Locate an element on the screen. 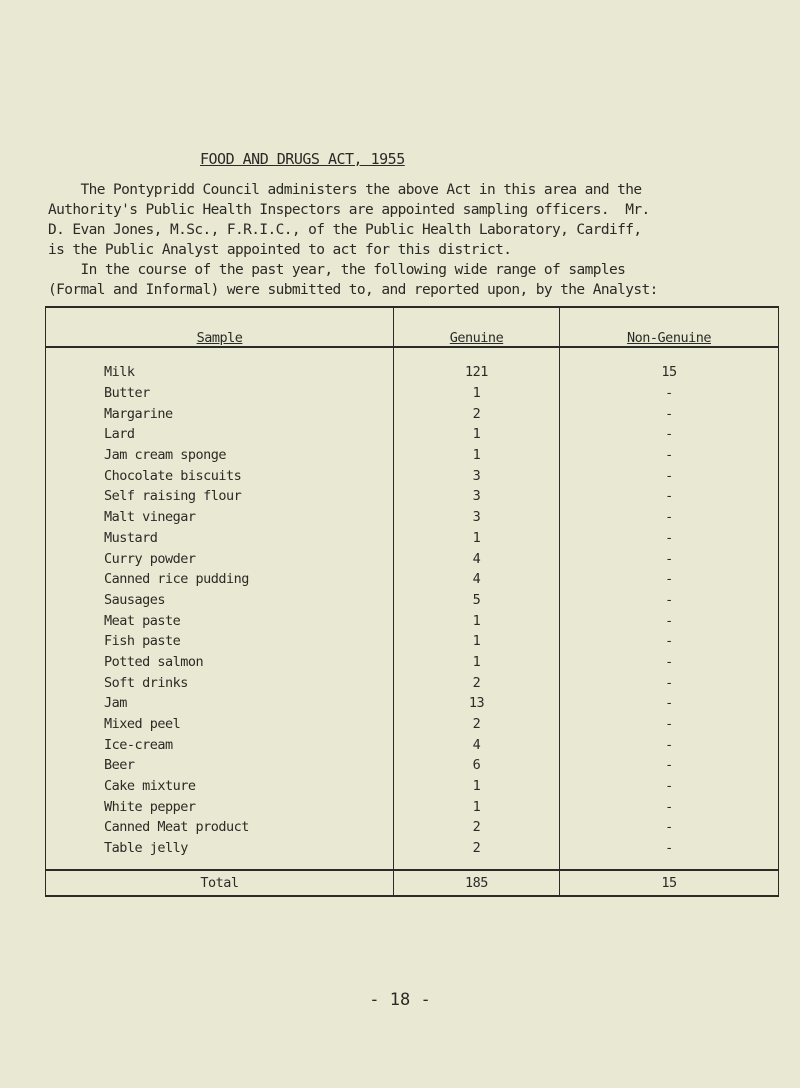 Image resolution: width=800 pixels, height=1088 pixels. sample-name: Beer is located at coordinates (219, 765).